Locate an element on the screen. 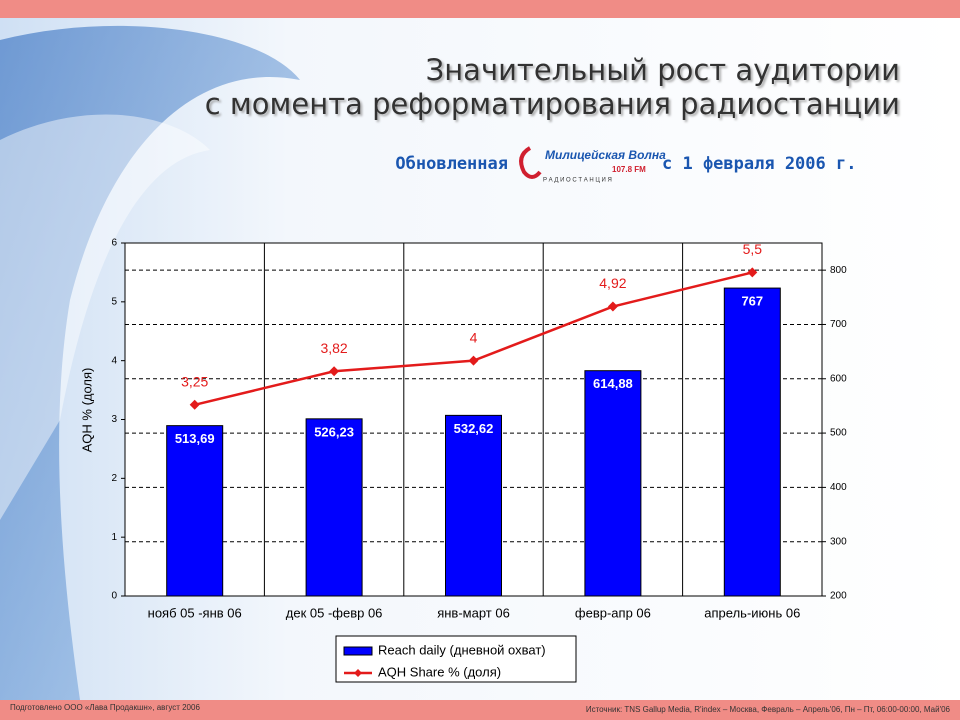 The image size is (960, 720). logo-mark is located at coordinates (530, 162).